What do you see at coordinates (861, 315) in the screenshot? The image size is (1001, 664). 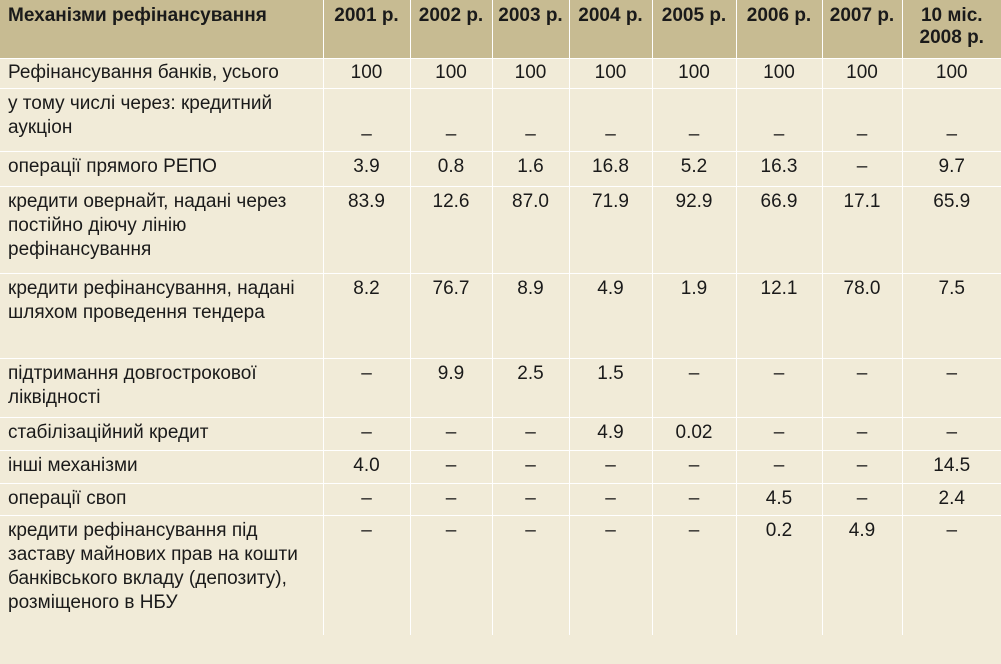 I see `table-cell: 78.0` at bounding box center [861, 315].